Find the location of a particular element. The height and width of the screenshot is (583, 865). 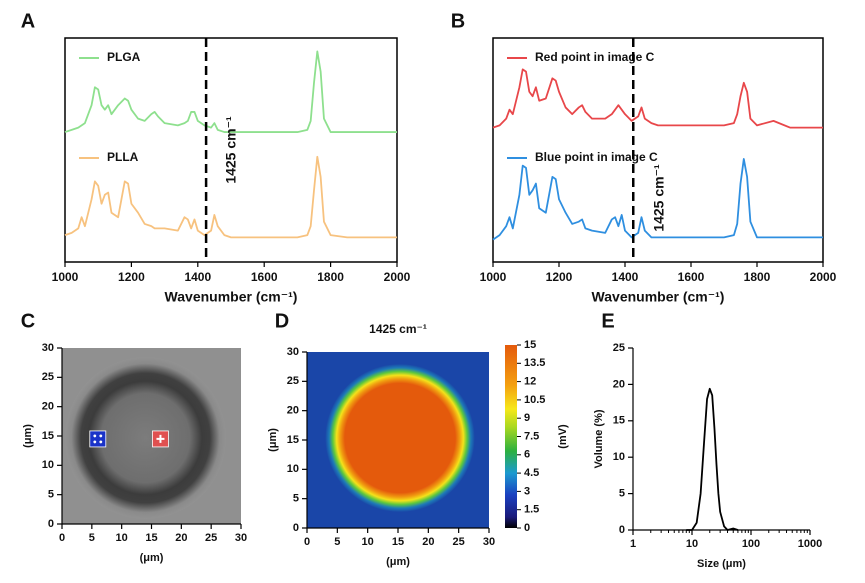

chart-title: 1425 cm⁻¹ is located at coordinates (398, 329).